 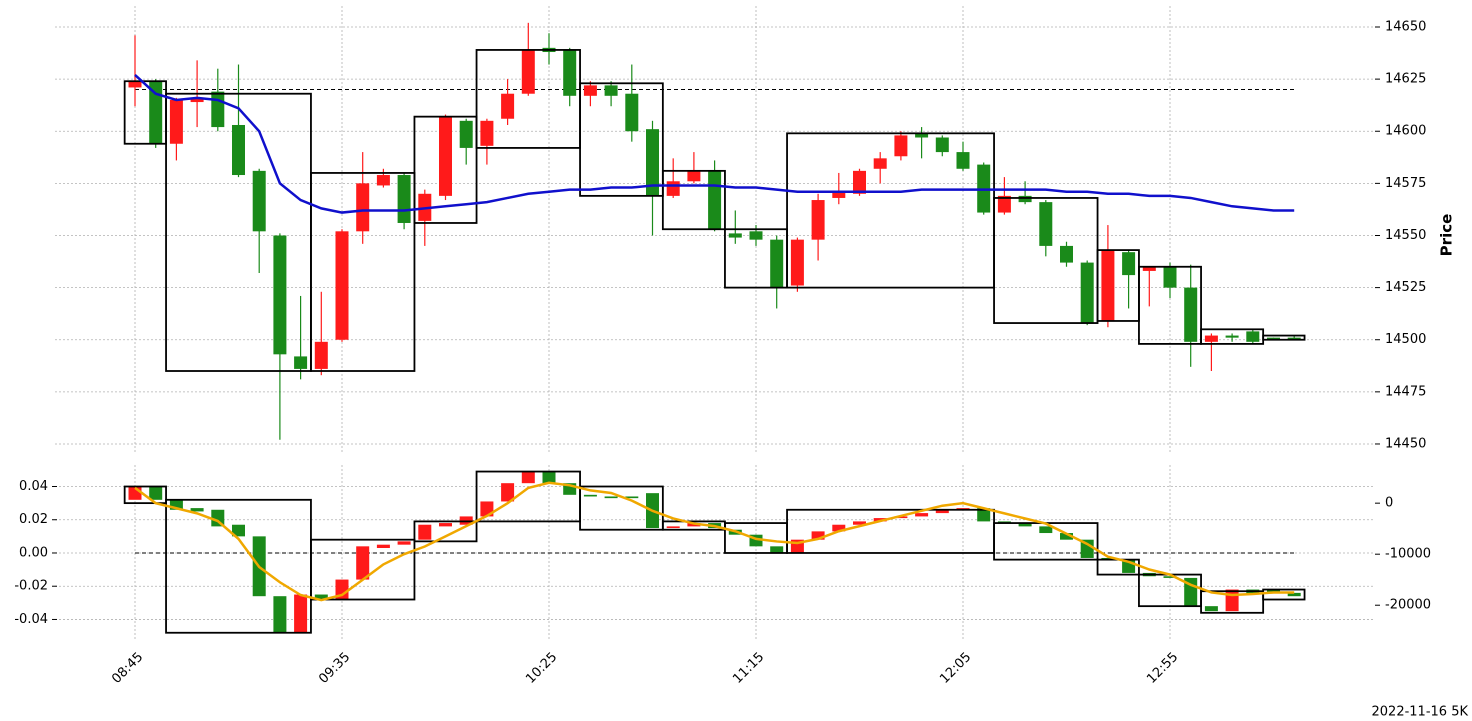 I want to click on y2-tick-label: -20000, so click(x=1408, y=605).